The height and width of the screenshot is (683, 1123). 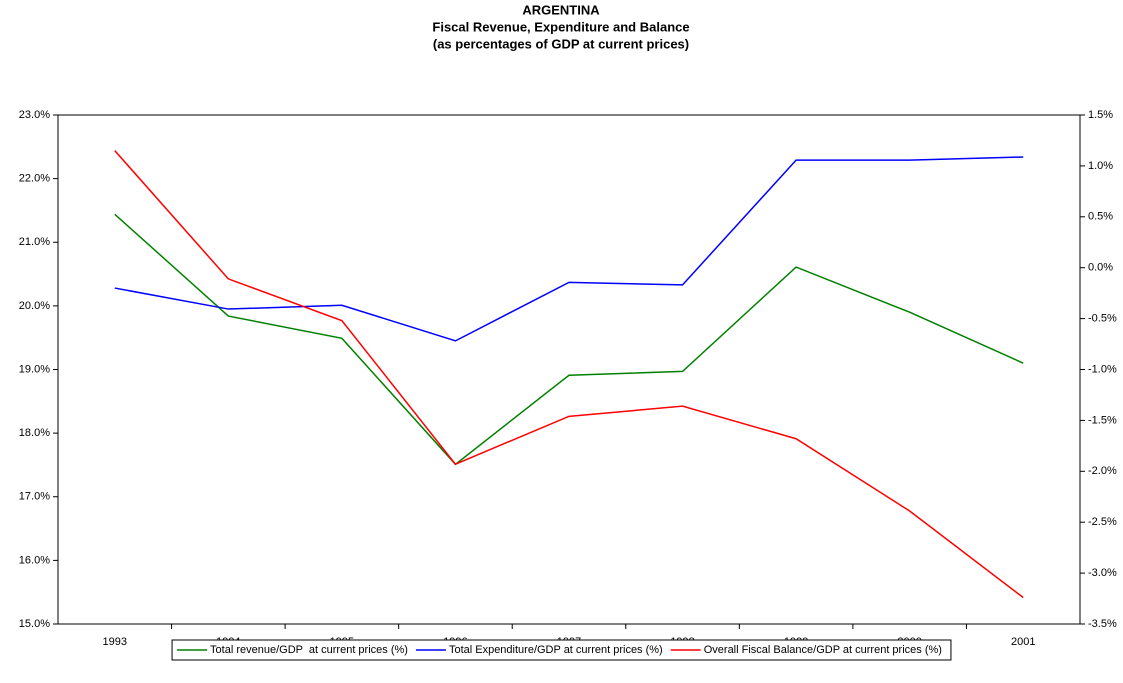 I want to click on y-tick-label: 22.0%, so click(x=34, y=179).